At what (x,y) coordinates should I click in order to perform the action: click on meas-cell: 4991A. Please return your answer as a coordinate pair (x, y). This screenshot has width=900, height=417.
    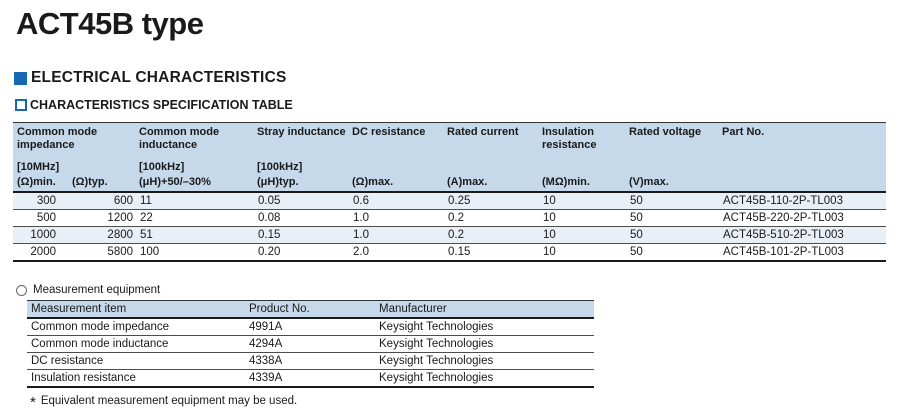
    Looking at the image, I should click on (310, 327).